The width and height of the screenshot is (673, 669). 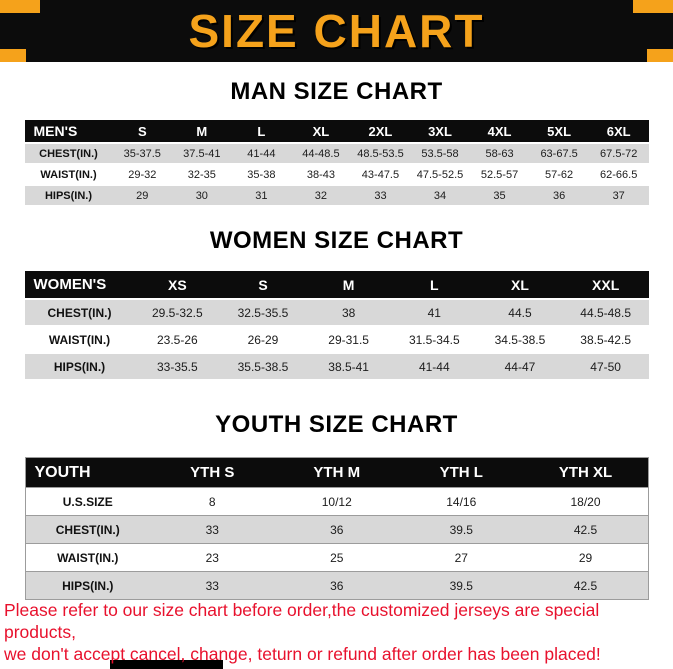 What do you see at coordinates (618, 153) in the screenshot?
I see `table-cell: 67.5-72` at bounding box center [618, 153].